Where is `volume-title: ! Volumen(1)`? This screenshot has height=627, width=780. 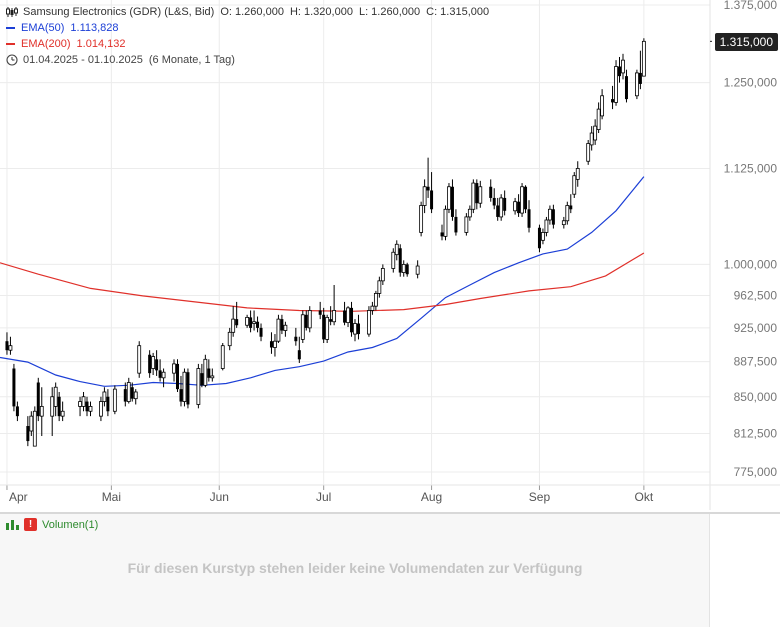
volume-title: ! Volumen(1) is located at coordinates (52, 524).